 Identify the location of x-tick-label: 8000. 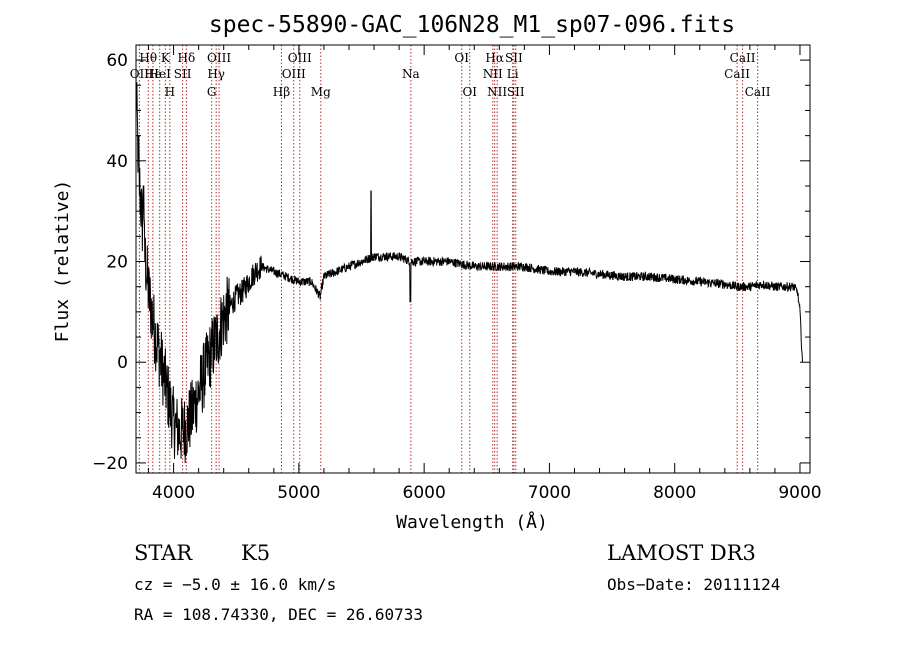
(674, 493).